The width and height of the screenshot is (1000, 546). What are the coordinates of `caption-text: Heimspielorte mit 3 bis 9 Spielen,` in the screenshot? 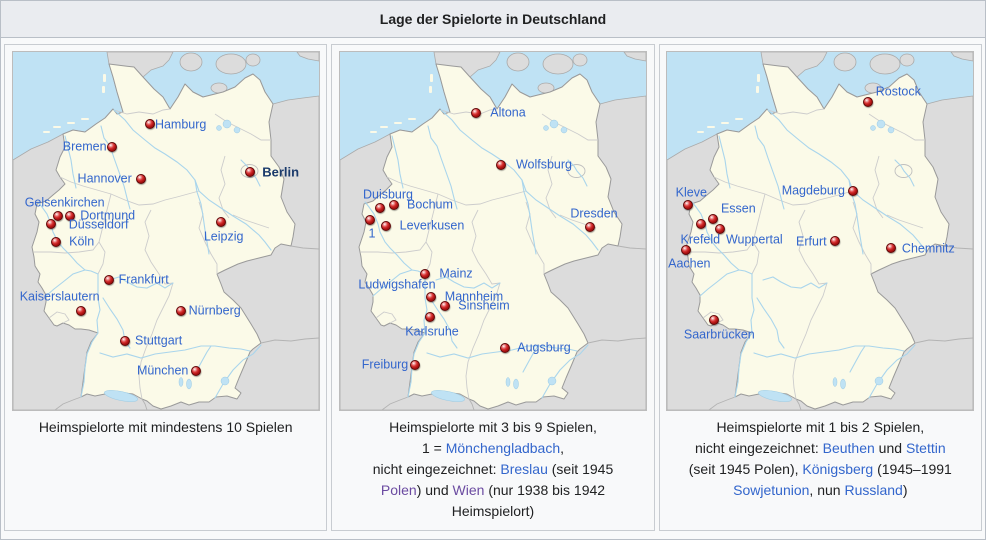 It's located at (493, 427).